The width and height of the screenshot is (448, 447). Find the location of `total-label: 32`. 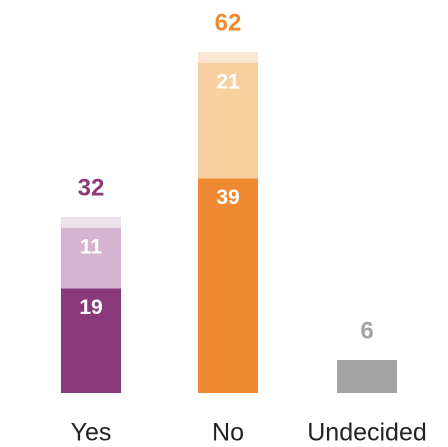

total-label: 32 is located at coordinates (91, 187).